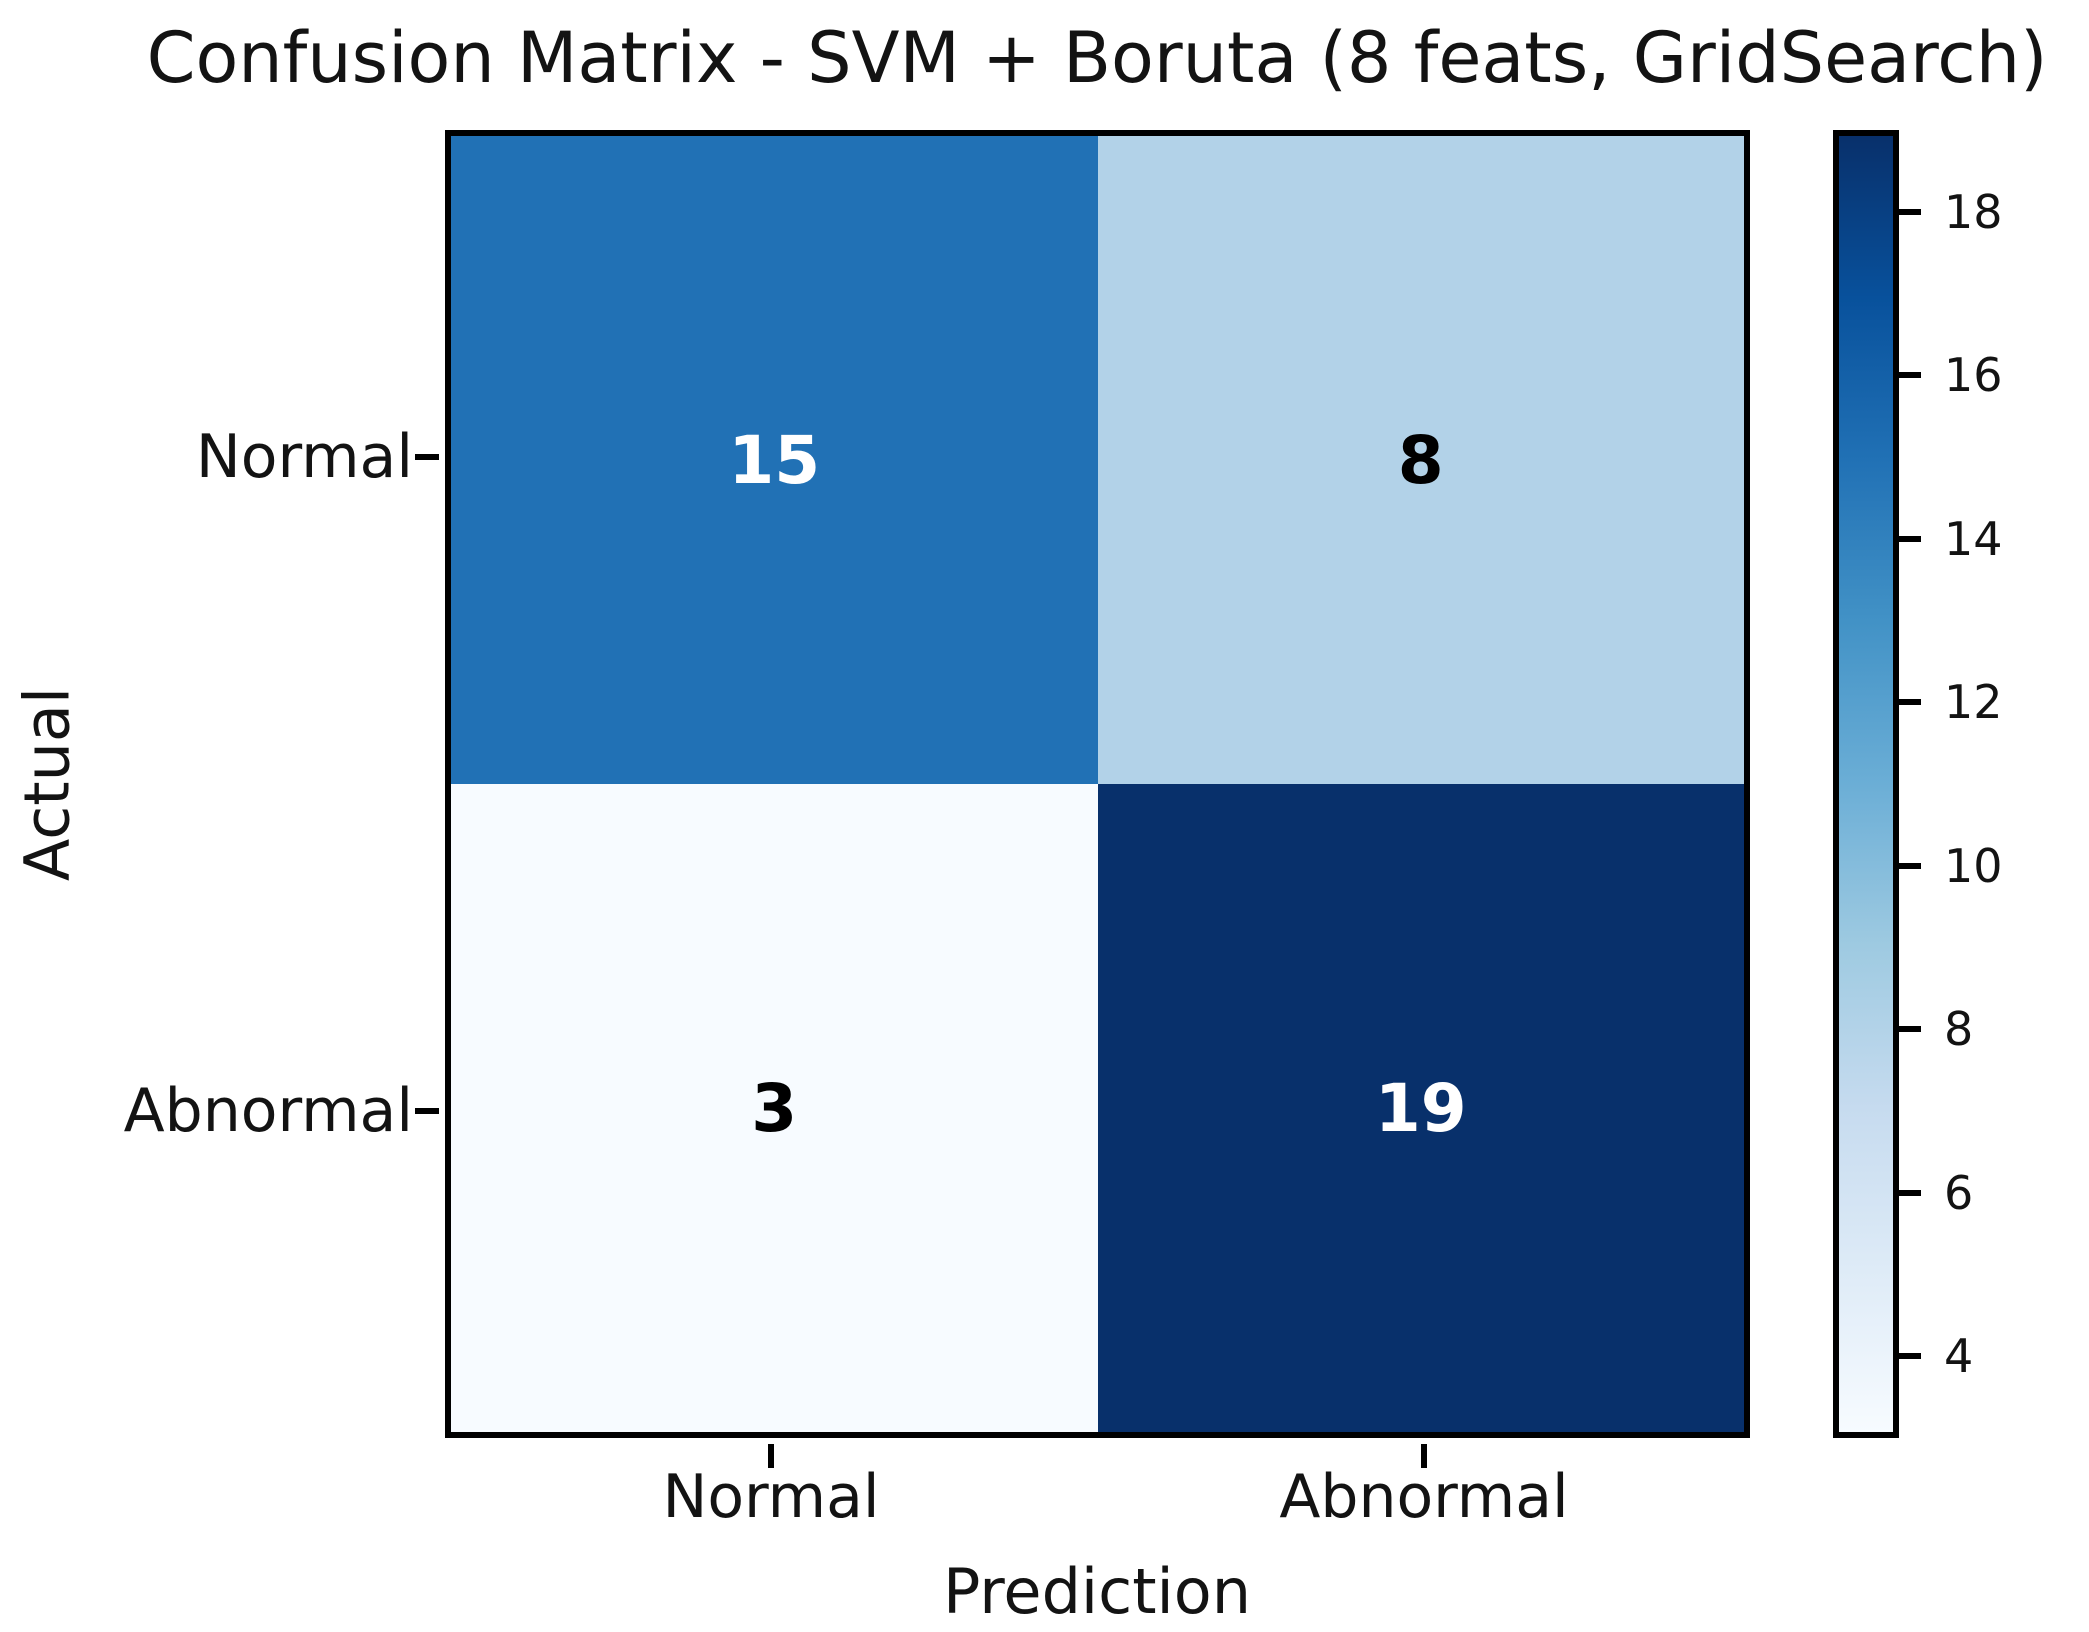  I want to click on colorbar-tick-label: 8, so click(1959, 1029).